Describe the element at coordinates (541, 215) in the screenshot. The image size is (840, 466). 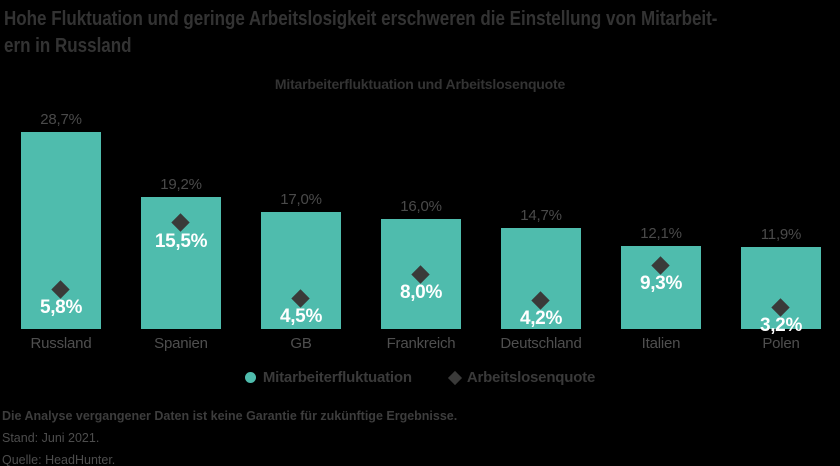
I see `bar-value-label: 14,7%` at that location.